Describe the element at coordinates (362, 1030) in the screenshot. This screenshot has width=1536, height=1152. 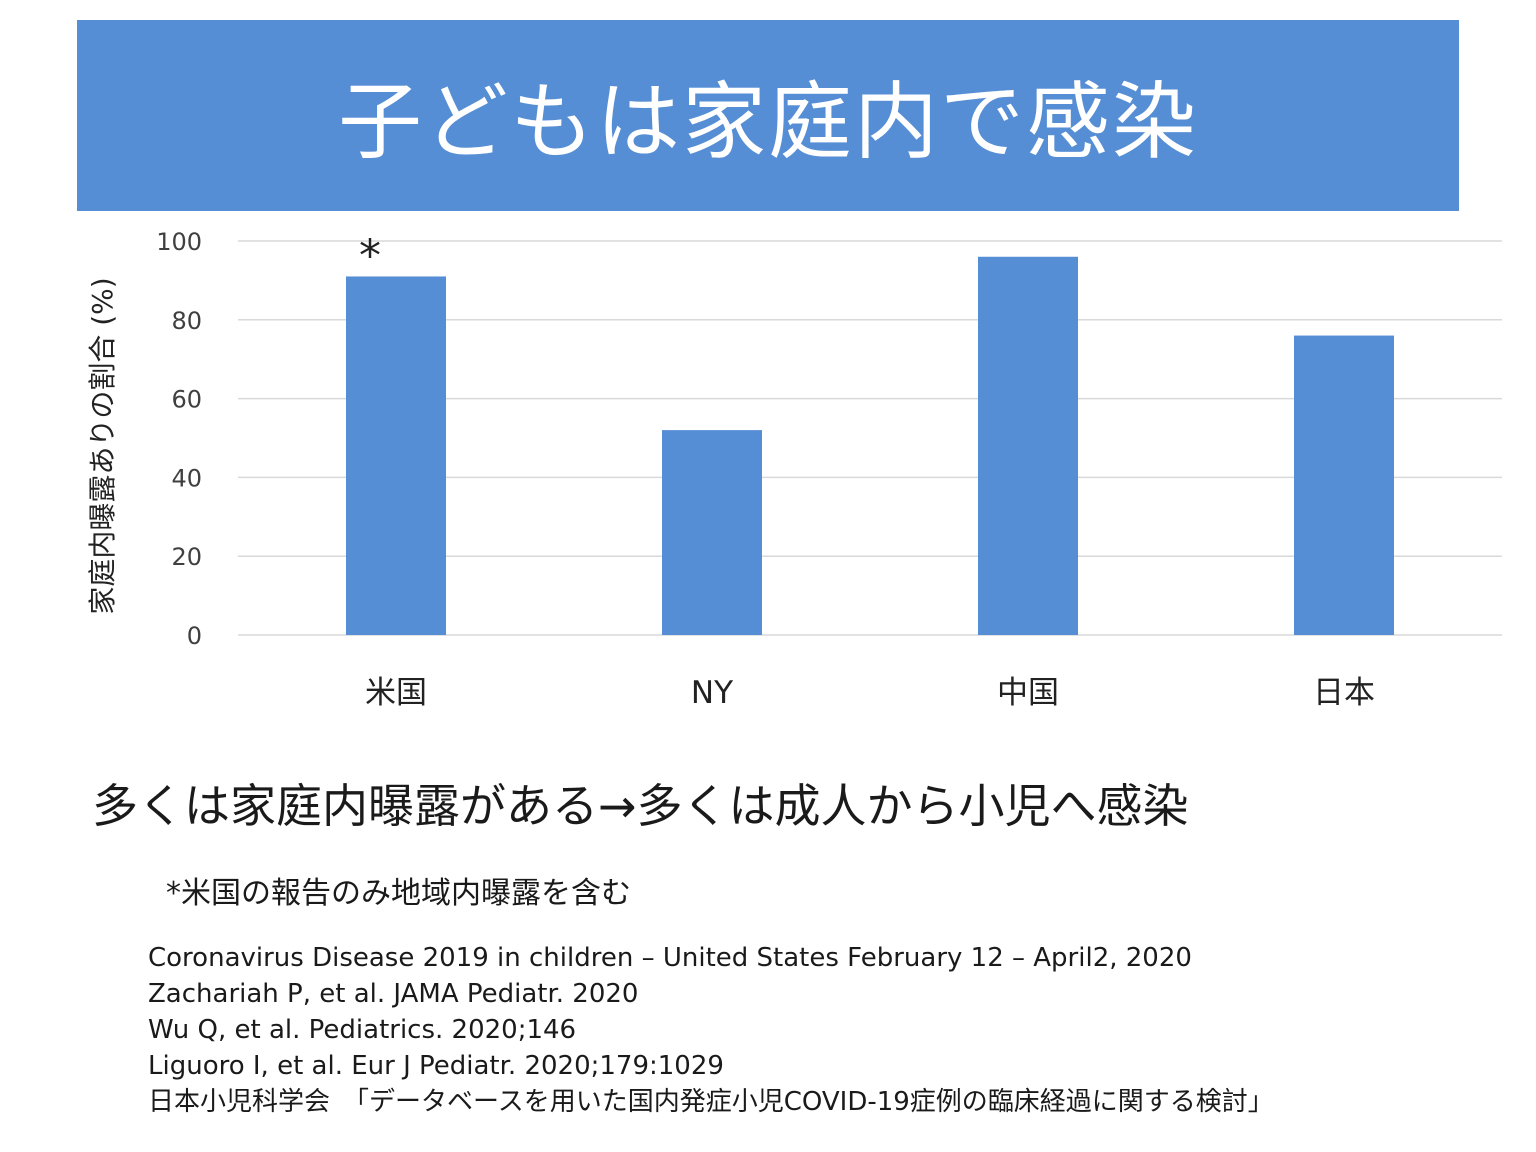
I see `reference-item: Wu Q, et al. Pediatrics. 2020;146` at that location.